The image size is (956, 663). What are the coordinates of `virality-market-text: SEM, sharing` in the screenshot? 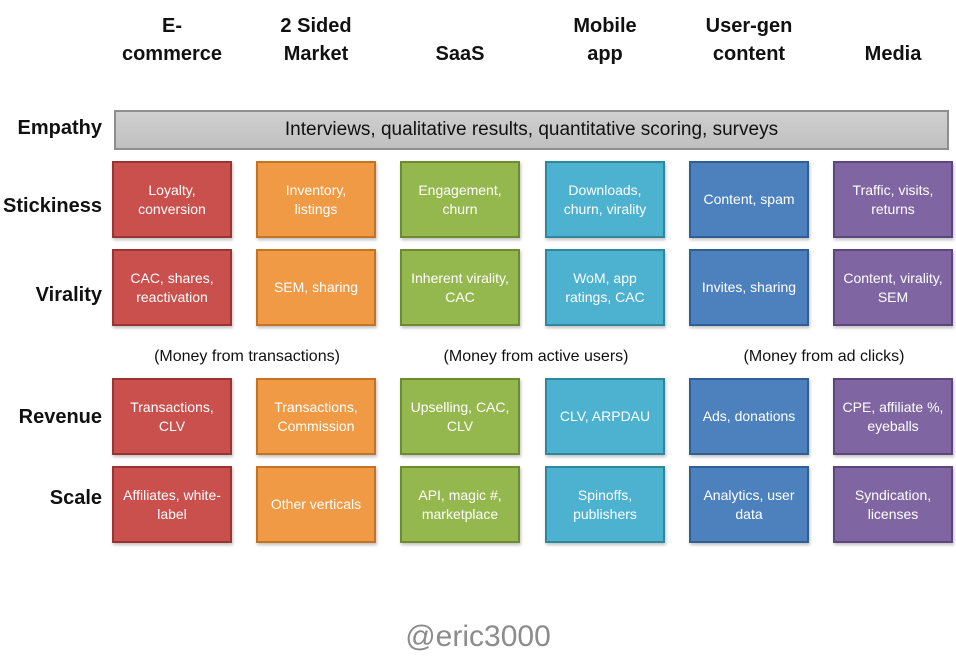 It's located at (316, 287).